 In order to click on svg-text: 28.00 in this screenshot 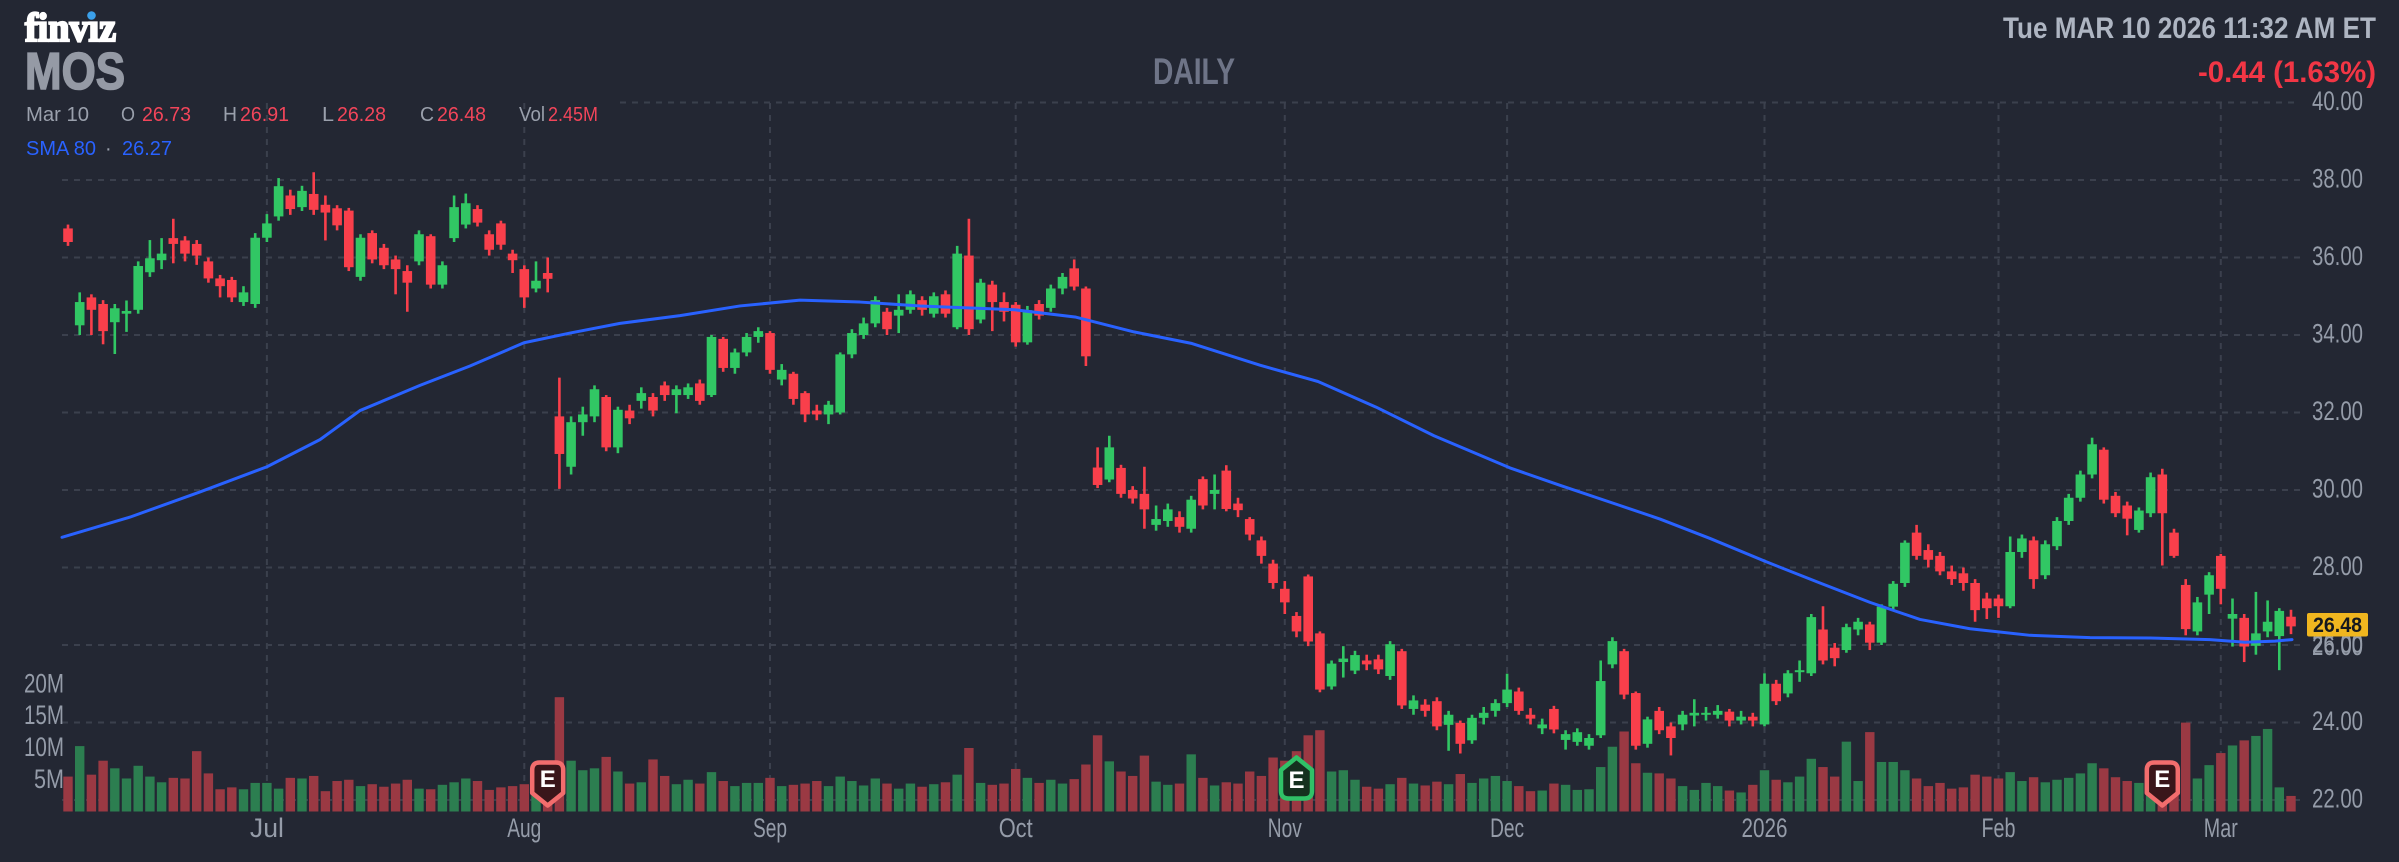, I will do `click(2337, 566)`.